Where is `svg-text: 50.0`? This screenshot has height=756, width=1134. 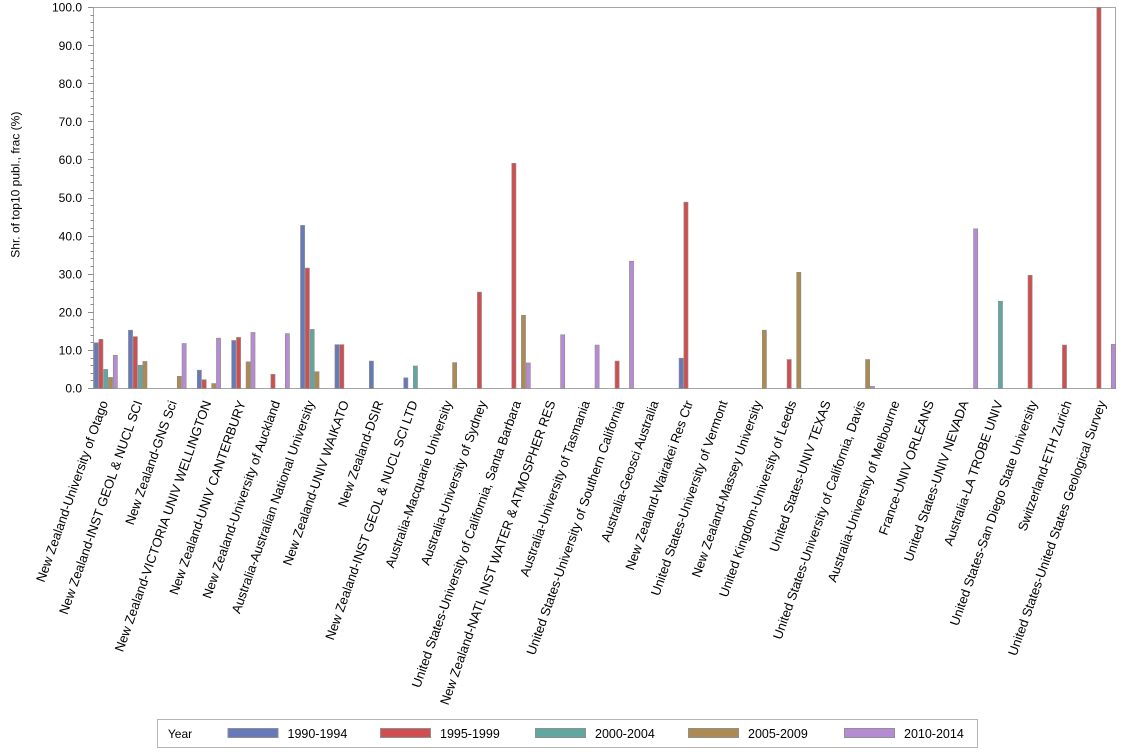 svg-text: 50.0 is located at coordinates (71, 198).